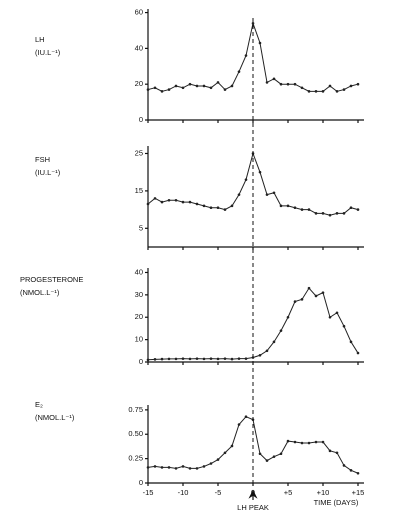 The width and height of the screenshot is (406, 523). I want to click on annotation: LH PEAK, so click(253, 507).